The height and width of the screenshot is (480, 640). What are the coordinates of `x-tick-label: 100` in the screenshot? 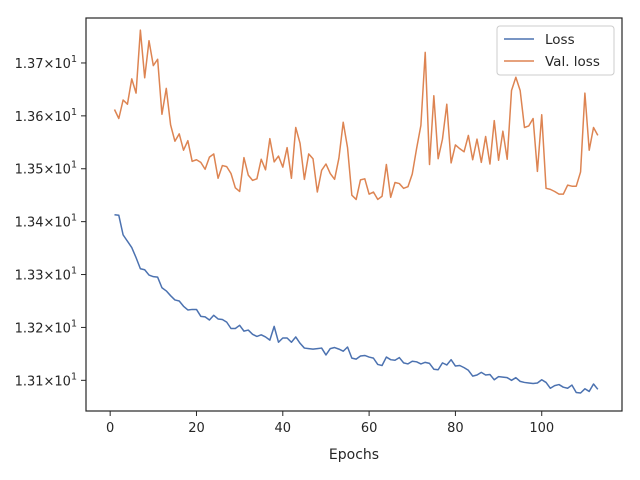 It's located at (541, 428).